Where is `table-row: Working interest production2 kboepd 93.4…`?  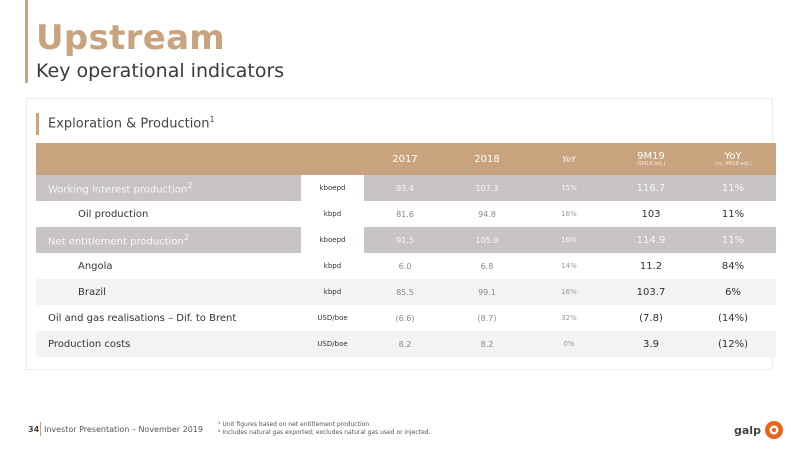 table-row: Working interest production2 kboepd 93.4… is located at coordinates (406, 188).